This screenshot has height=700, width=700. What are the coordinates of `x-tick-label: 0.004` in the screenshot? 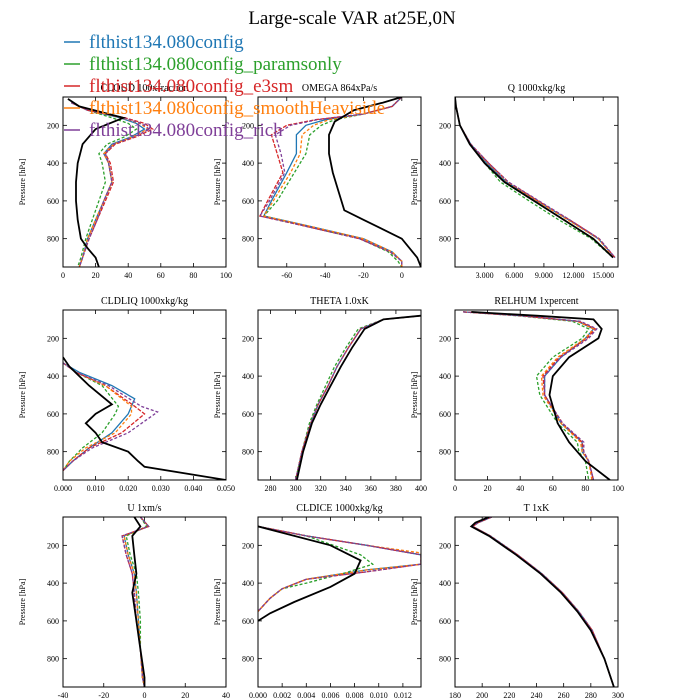 It's located at (306, 695).